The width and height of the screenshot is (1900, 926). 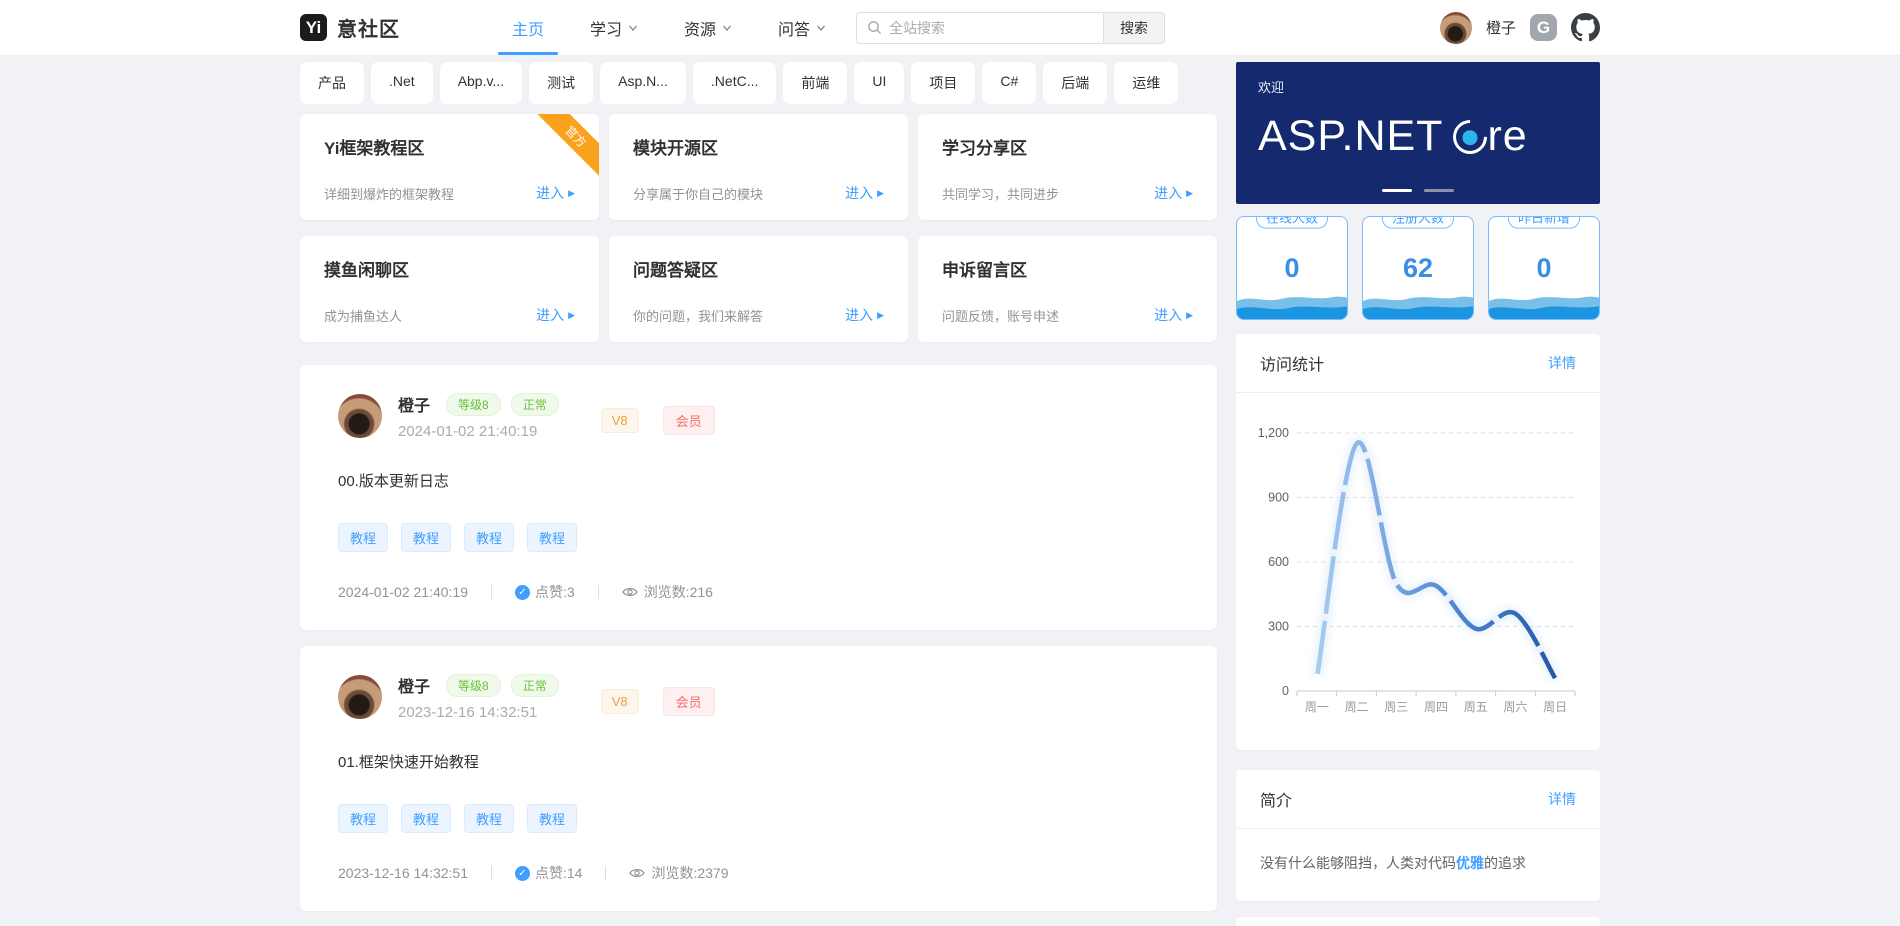 I want to click on user-avatar, so click(x=1455, y=27).